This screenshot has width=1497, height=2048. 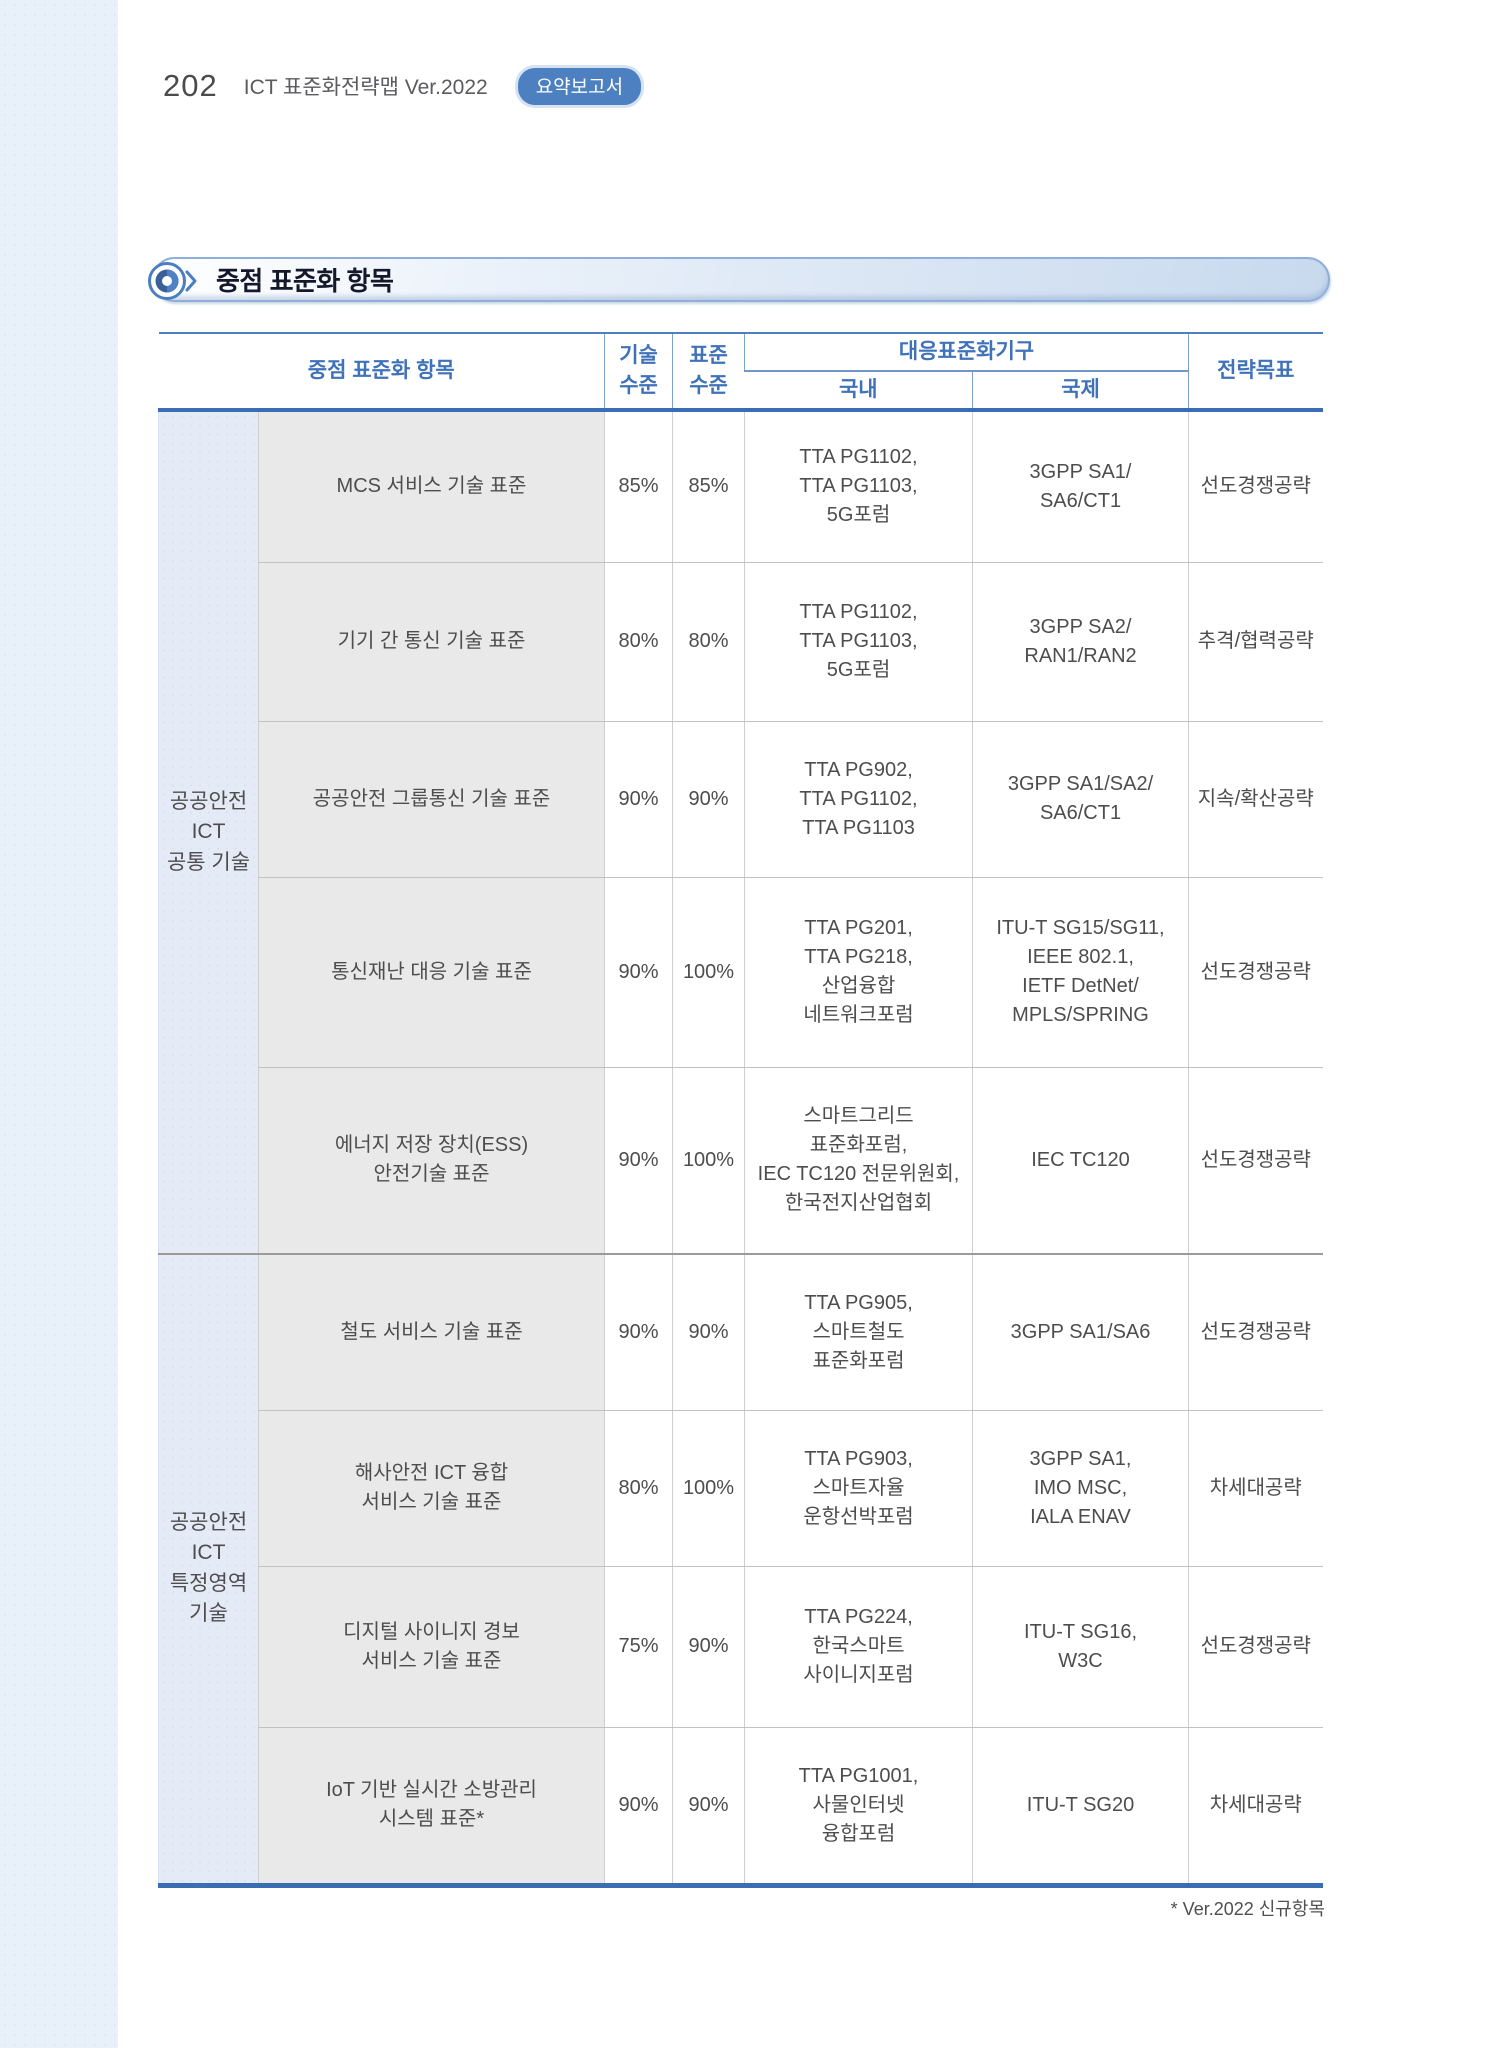 I want to click on item-name: 기기 간 통신 기술 표준, so click(x=431, y=642).